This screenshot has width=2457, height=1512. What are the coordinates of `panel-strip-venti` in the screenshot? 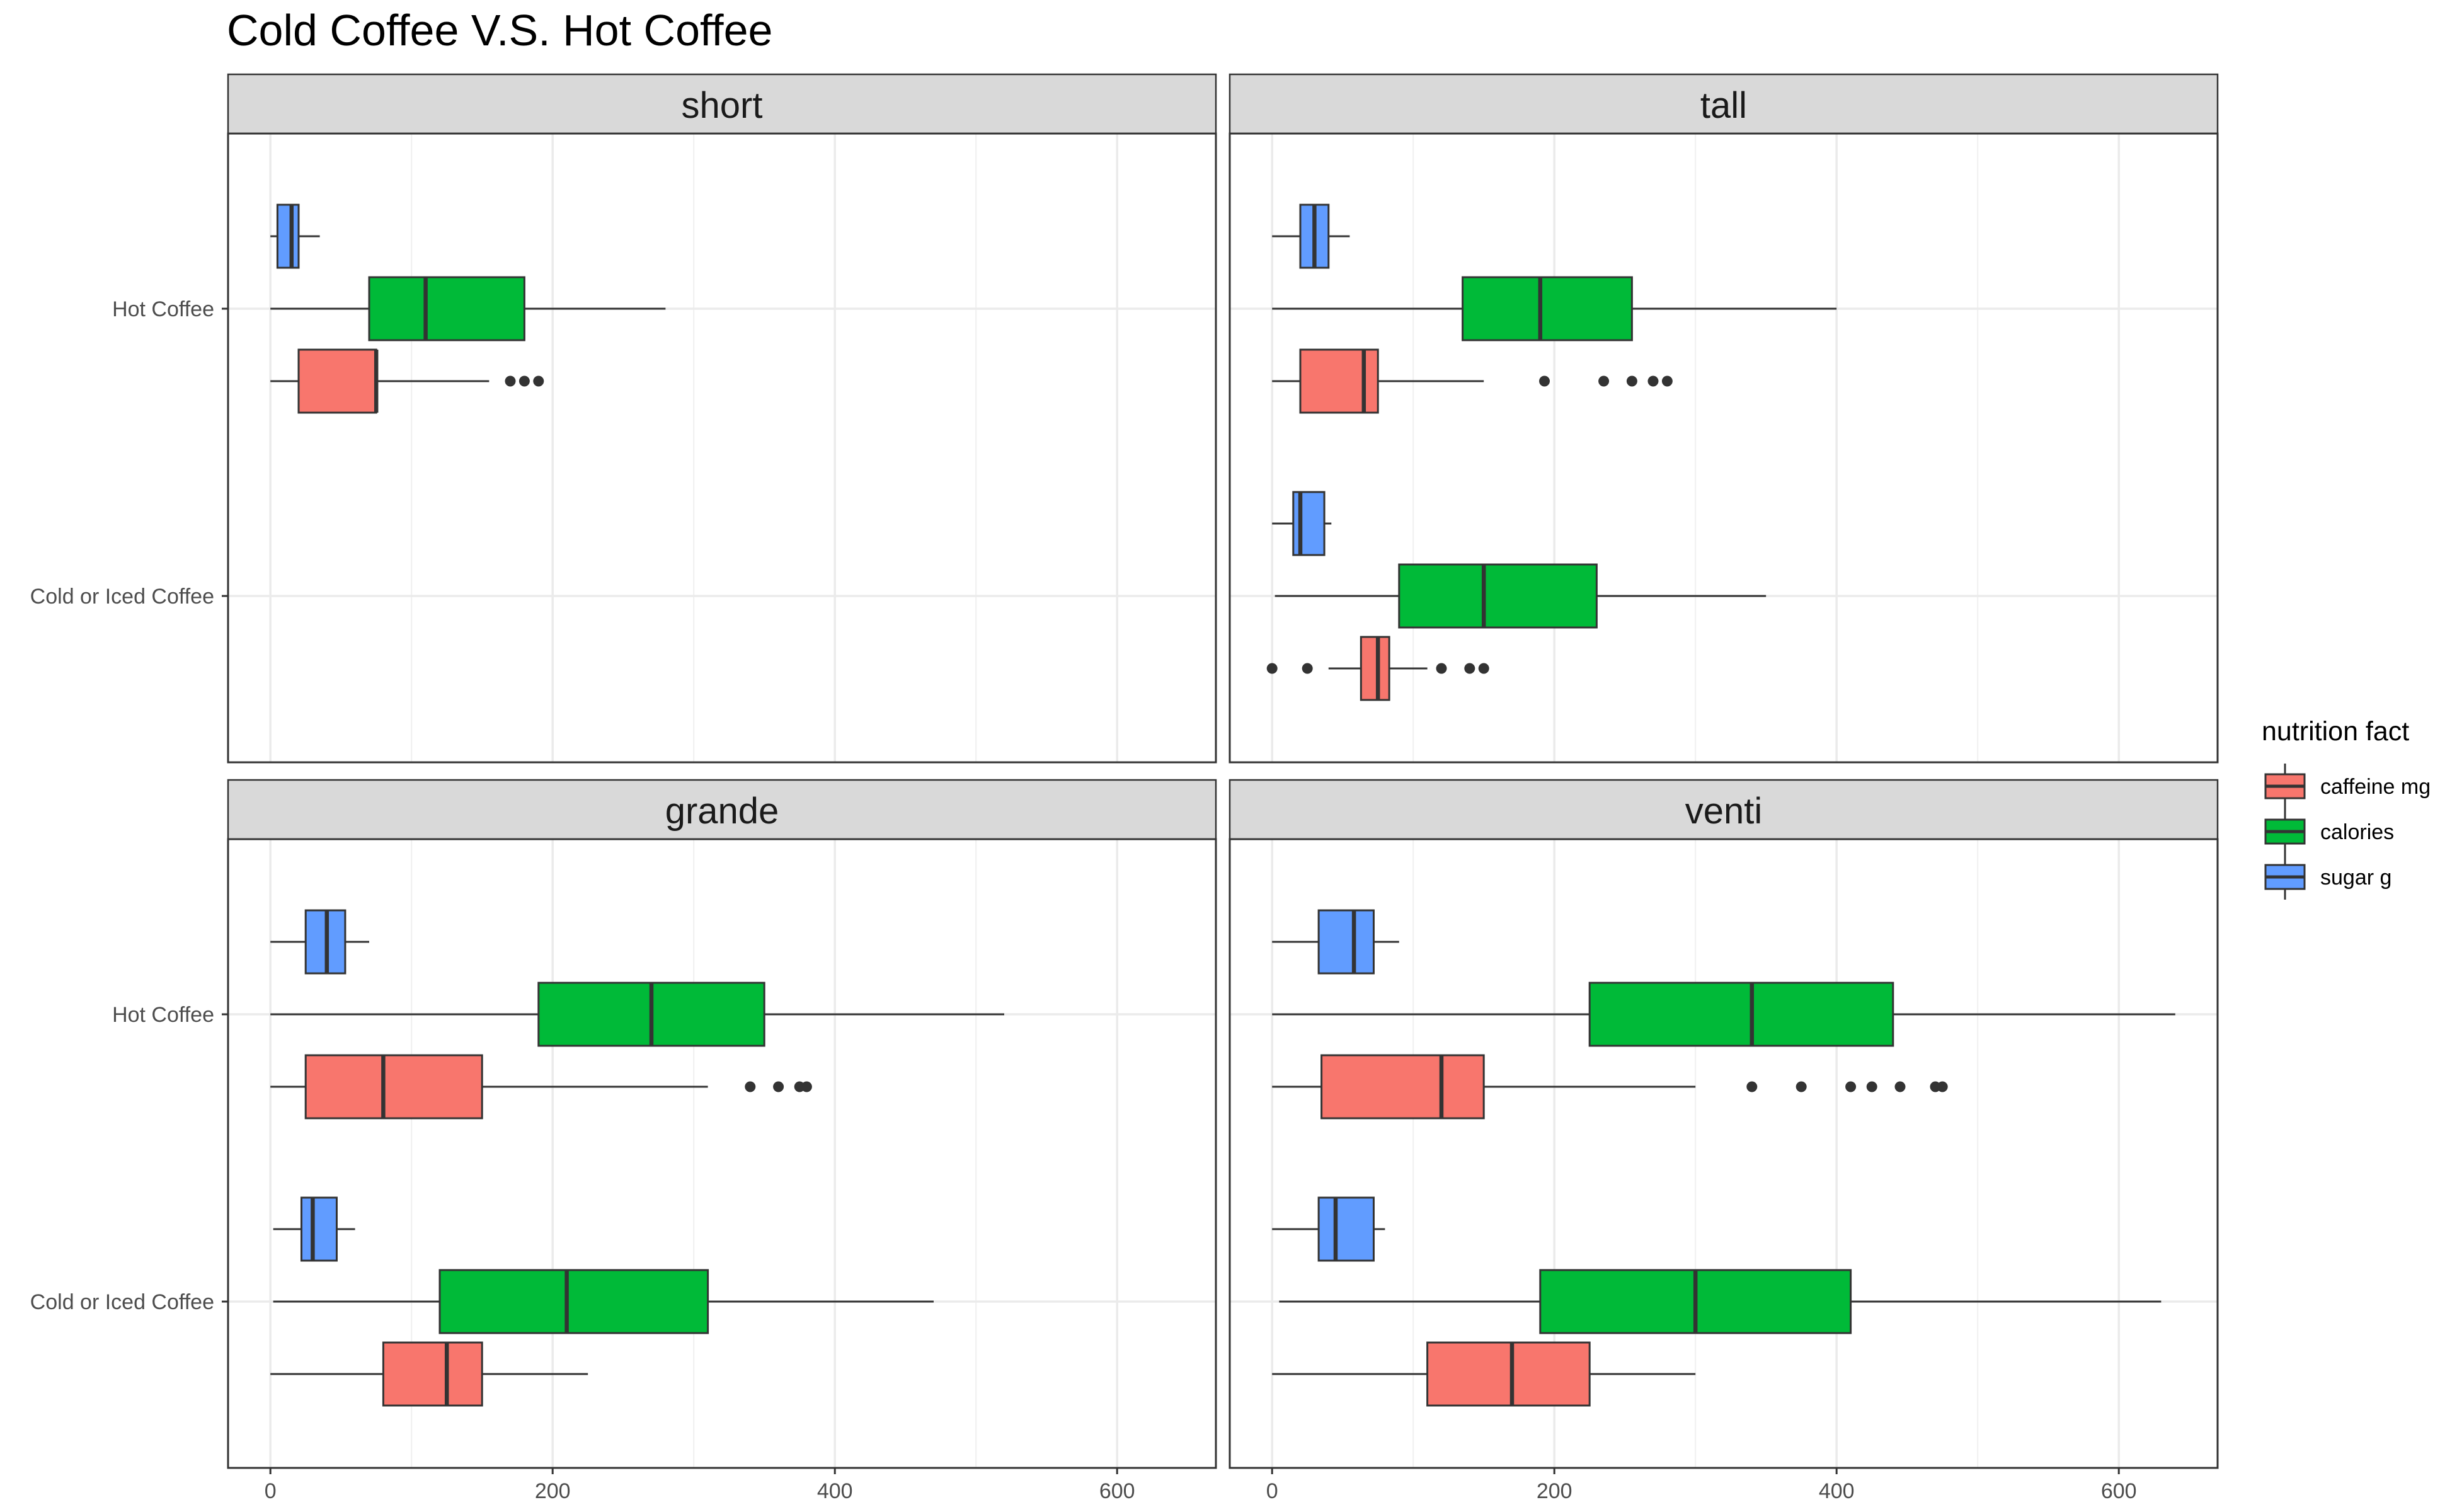 It's located at (1723, 809).